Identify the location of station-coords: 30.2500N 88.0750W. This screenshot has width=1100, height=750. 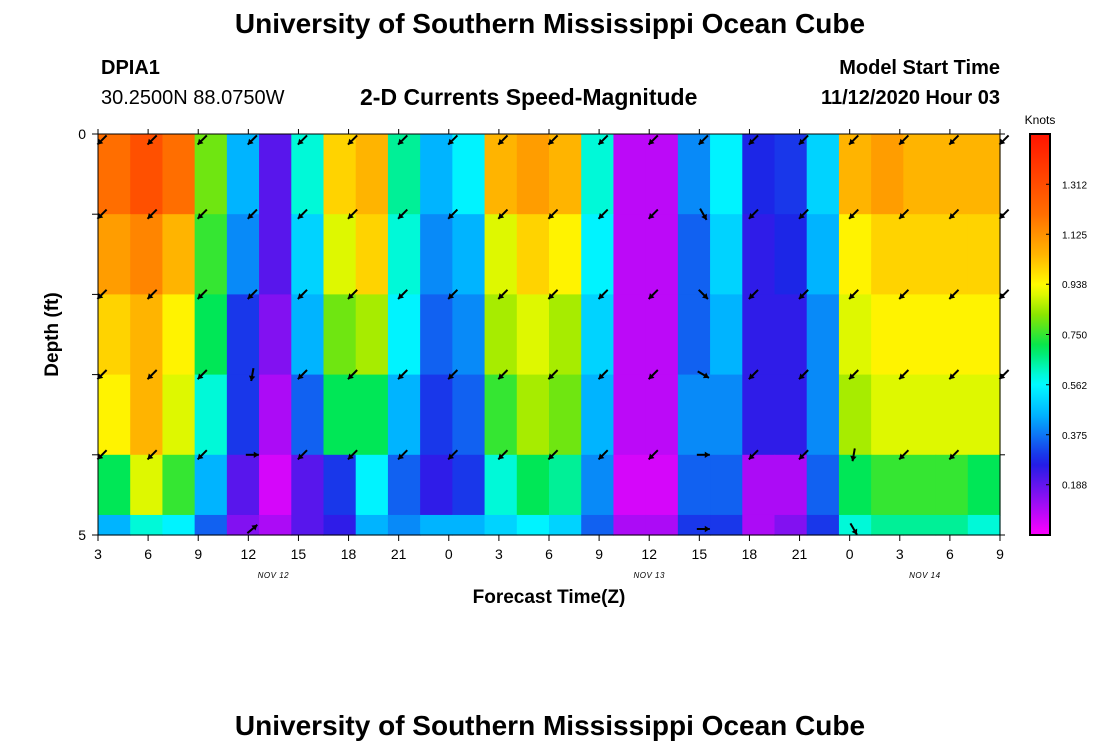
(193, 98).